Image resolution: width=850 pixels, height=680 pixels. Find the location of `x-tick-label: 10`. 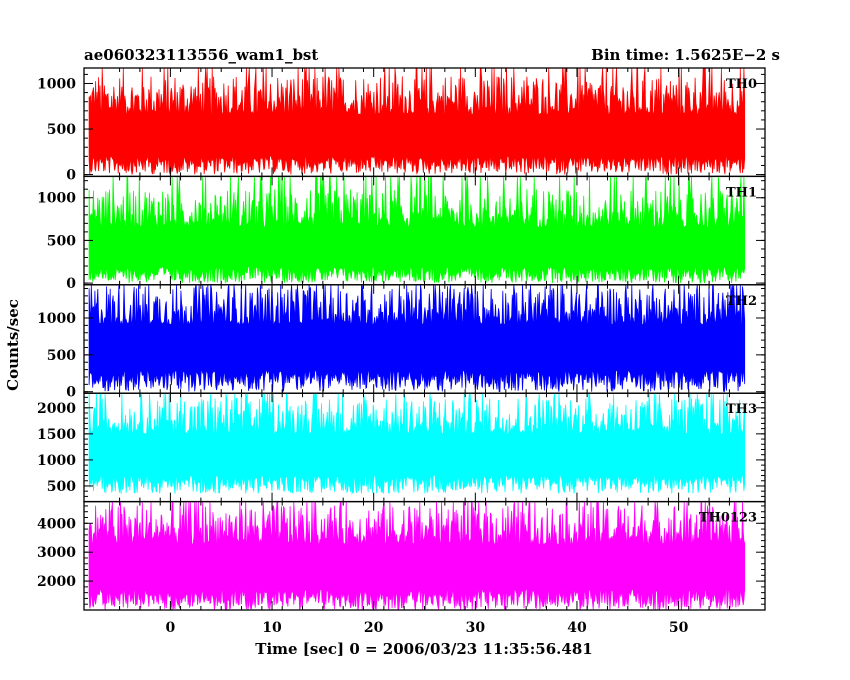

x-tick-label: 10 is located at coordinates (272, 628).